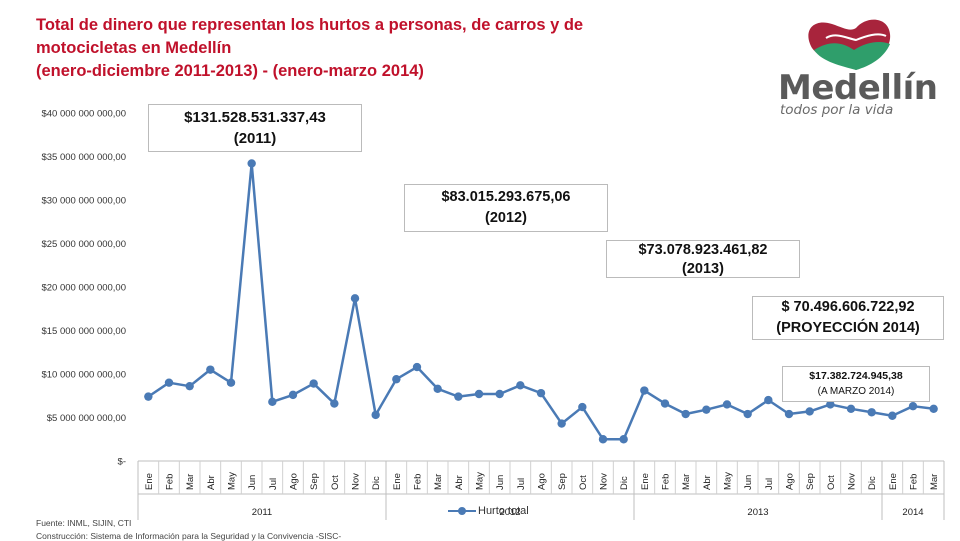 This screenshot has width=960, height=541. Describe the element at coordinates (84, 523) in the screenshot. I see `footer-source: Fuente: INML, SIJIN, CTI` at that location.